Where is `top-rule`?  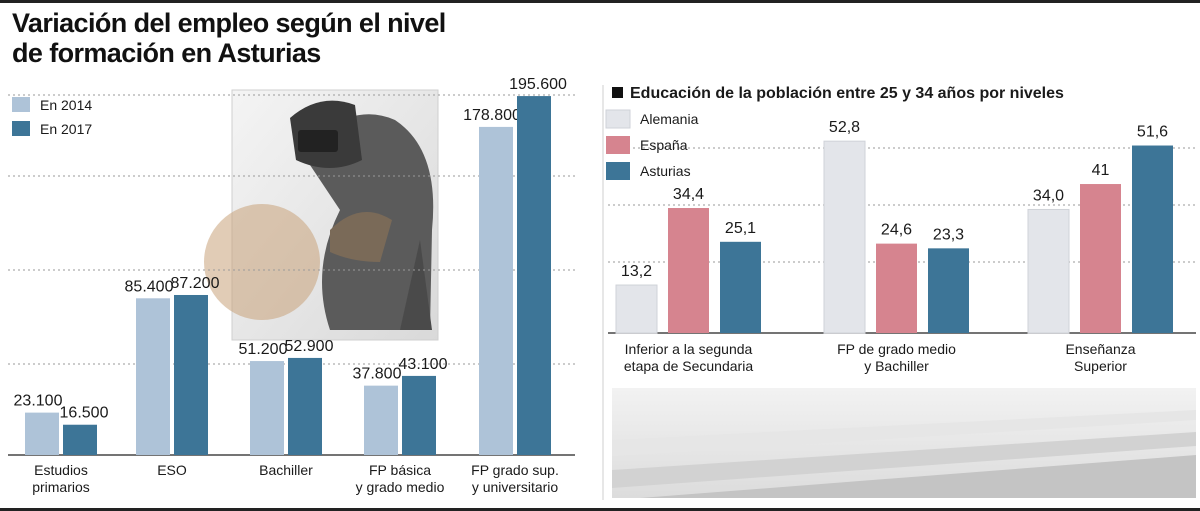 top-rule is located at coordinates (600, 1).